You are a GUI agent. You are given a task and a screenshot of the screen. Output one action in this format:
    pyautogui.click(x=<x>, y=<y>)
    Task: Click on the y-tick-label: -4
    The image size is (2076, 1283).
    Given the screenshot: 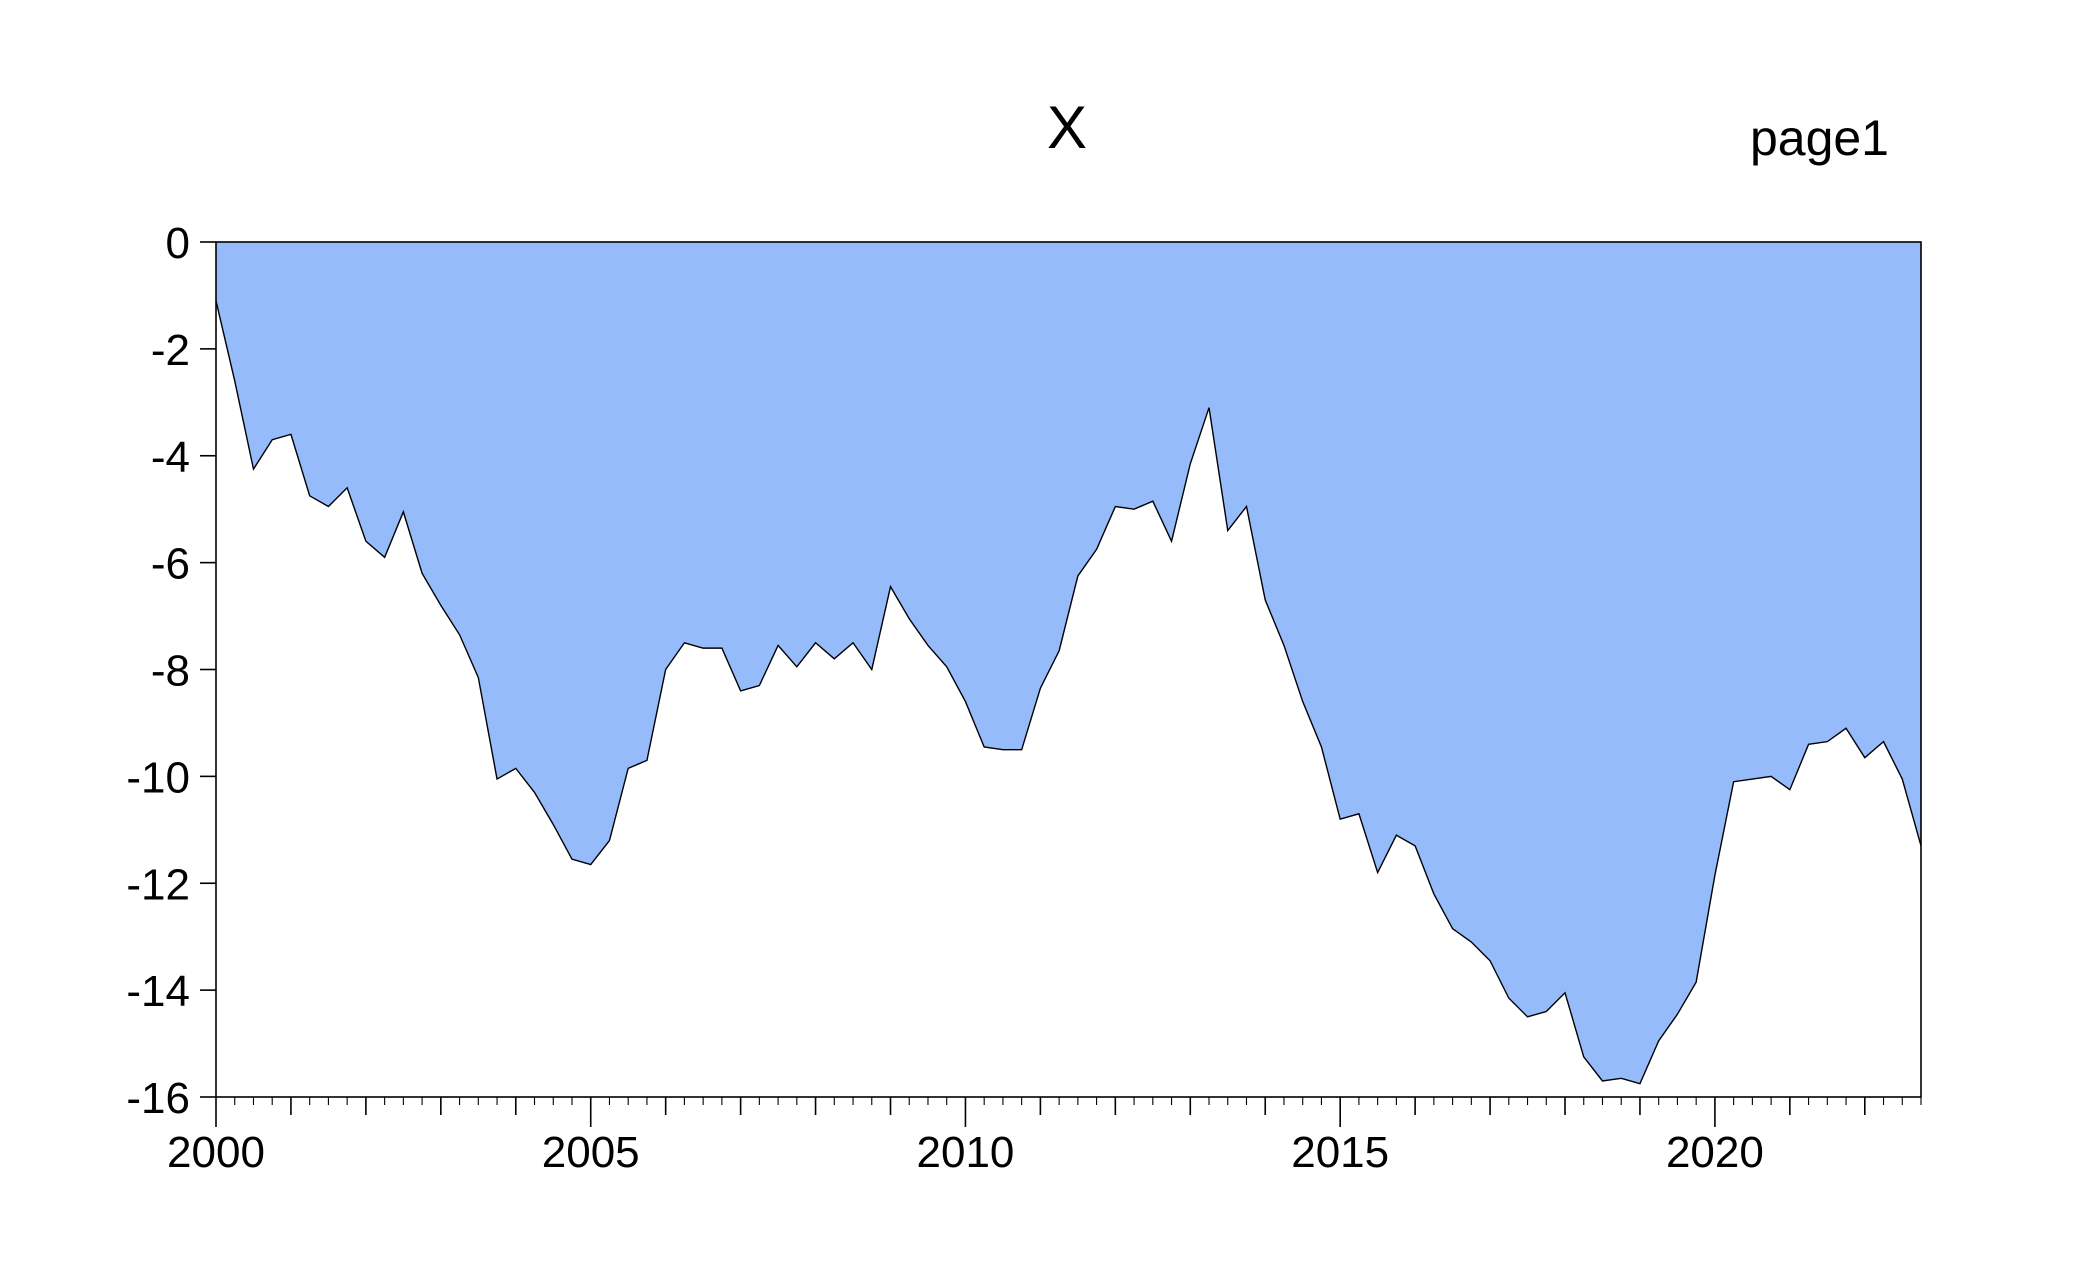 What is the action you would take?
    pyautogui.click(x=170, y=457)
    